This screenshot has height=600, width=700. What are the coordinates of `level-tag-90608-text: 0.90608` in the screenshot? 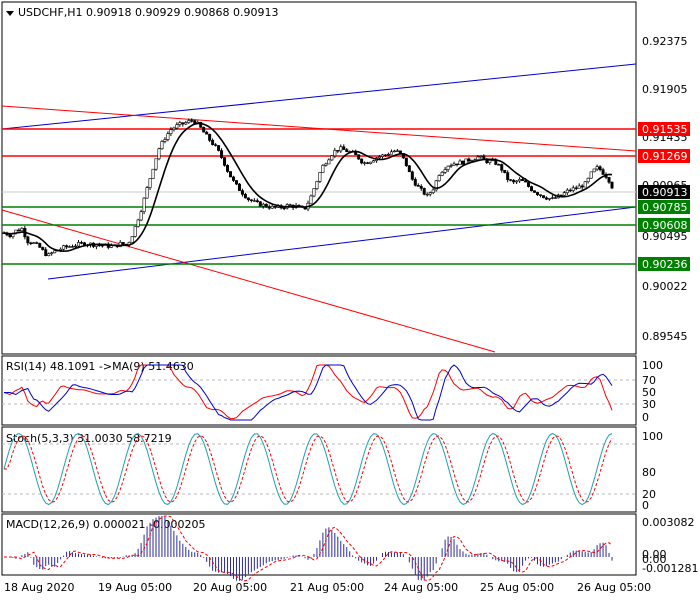 It's located at (665, 225).